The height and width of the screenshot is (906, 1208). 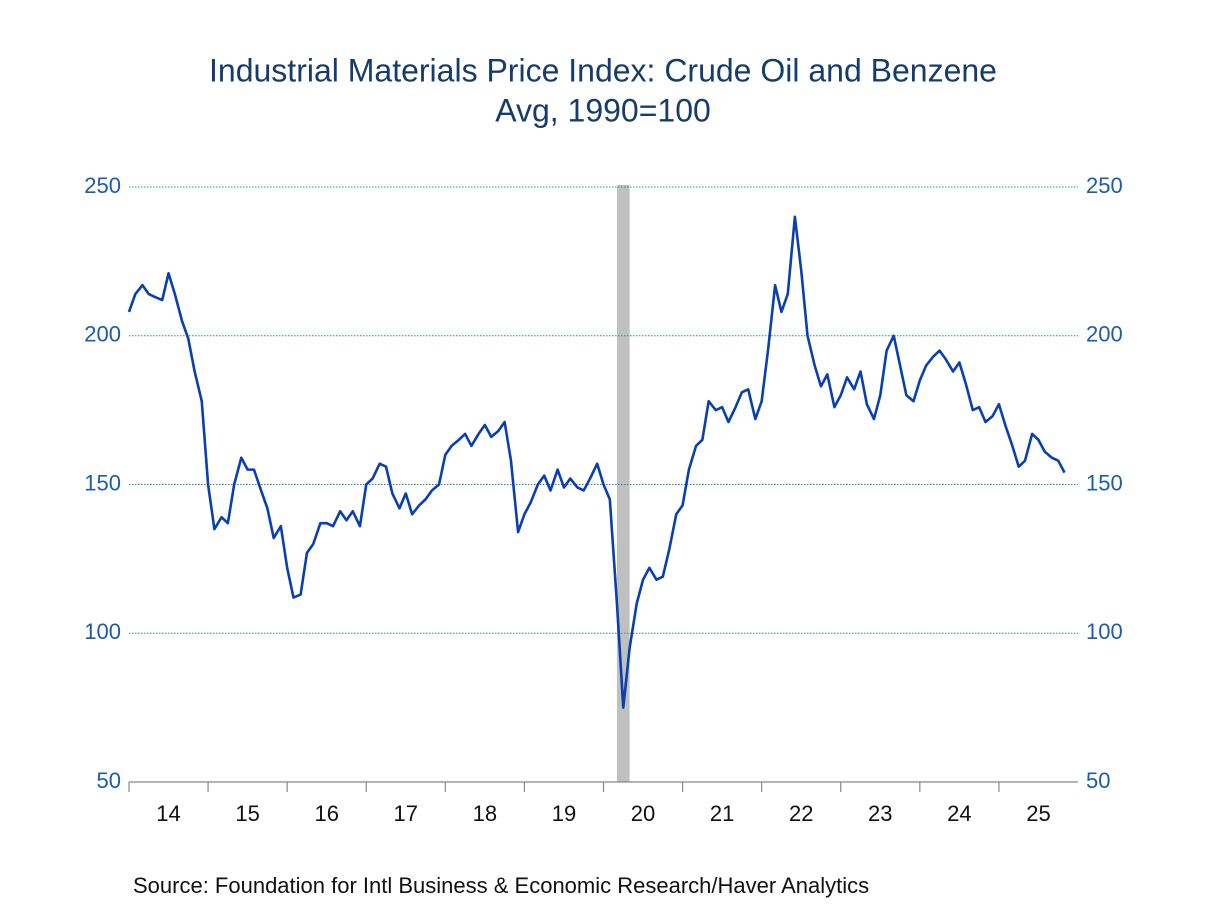 What do you see at coordinates (485, 813) in the screenshot?
I see `x-tick-label: 18` at bounding box center [485, 813].